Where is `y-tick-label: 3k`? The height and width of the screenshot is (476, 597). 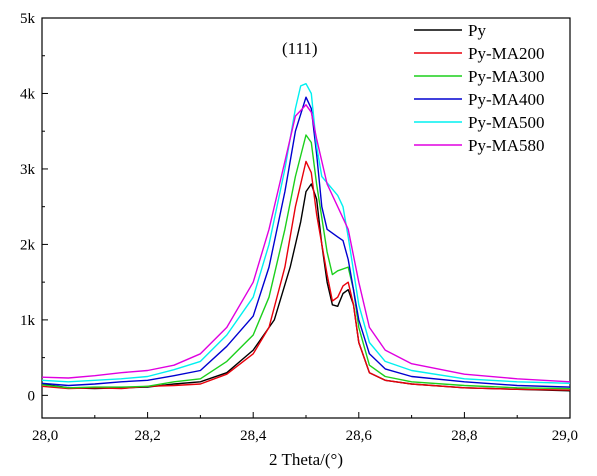 y-tick-label: 3k is located at coordinates (28, 170).